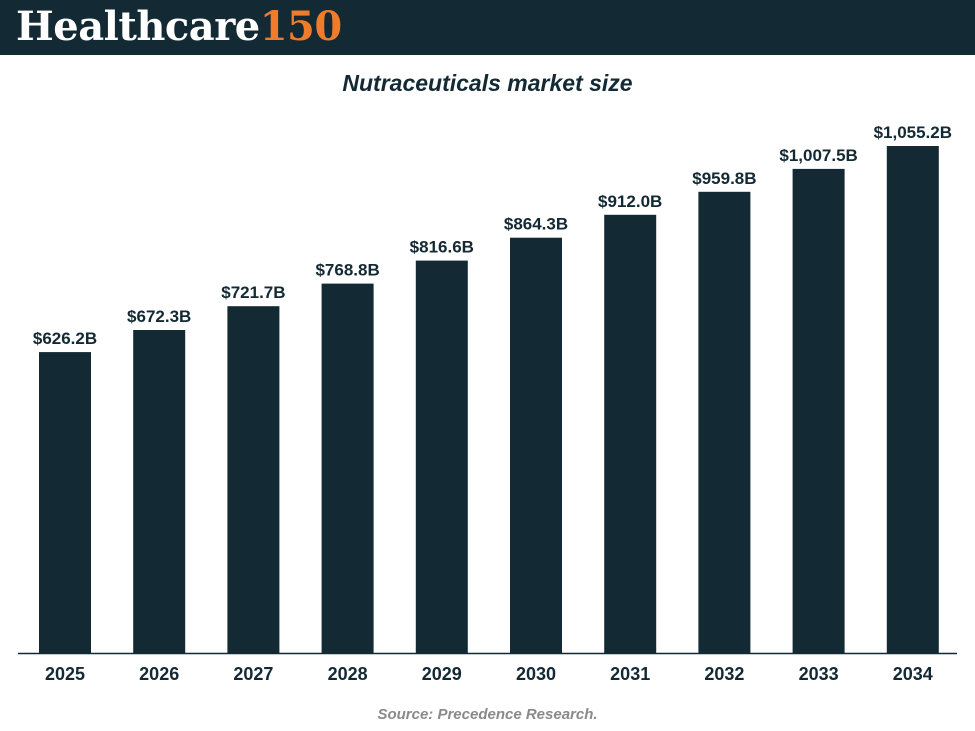 The height and width of the screenshot is (731, 975). Describe the element at coordinates (724, 674) in the screenshot. I see `x-tick-2032: 2032` at that location.